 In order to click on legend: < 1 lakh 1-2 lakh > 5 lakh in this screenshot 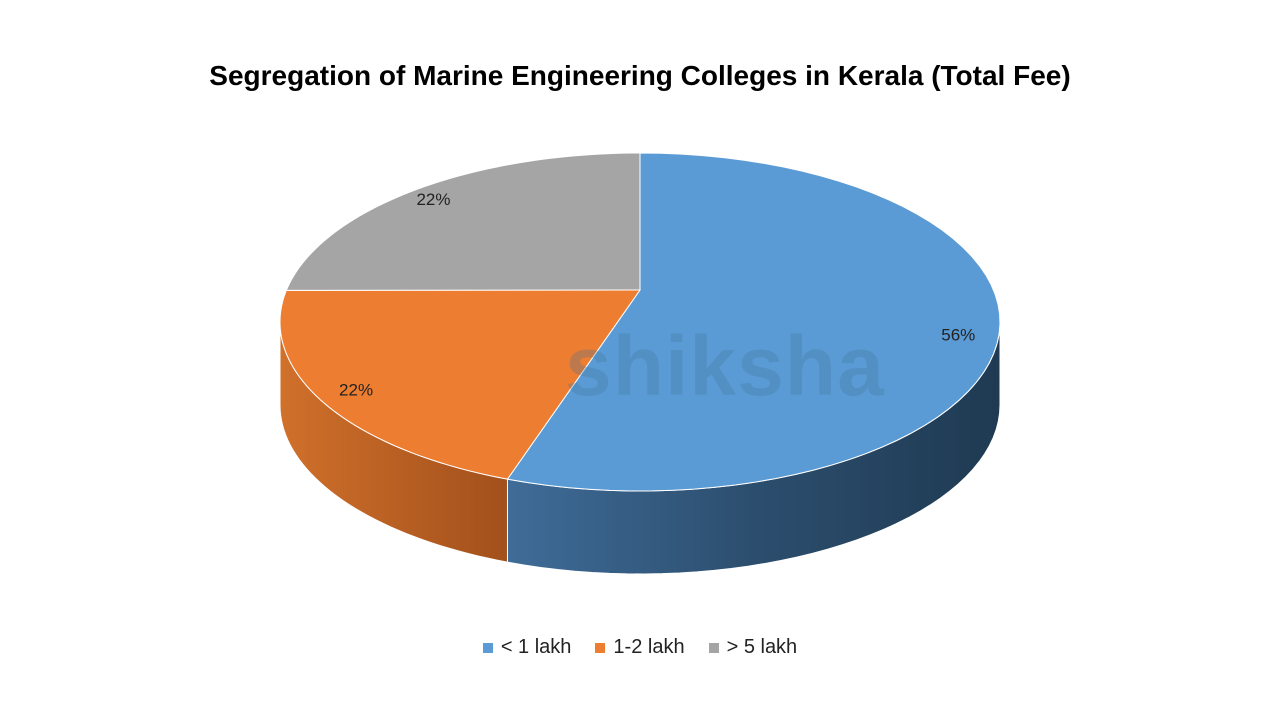, I will do `click(640, 647)`.